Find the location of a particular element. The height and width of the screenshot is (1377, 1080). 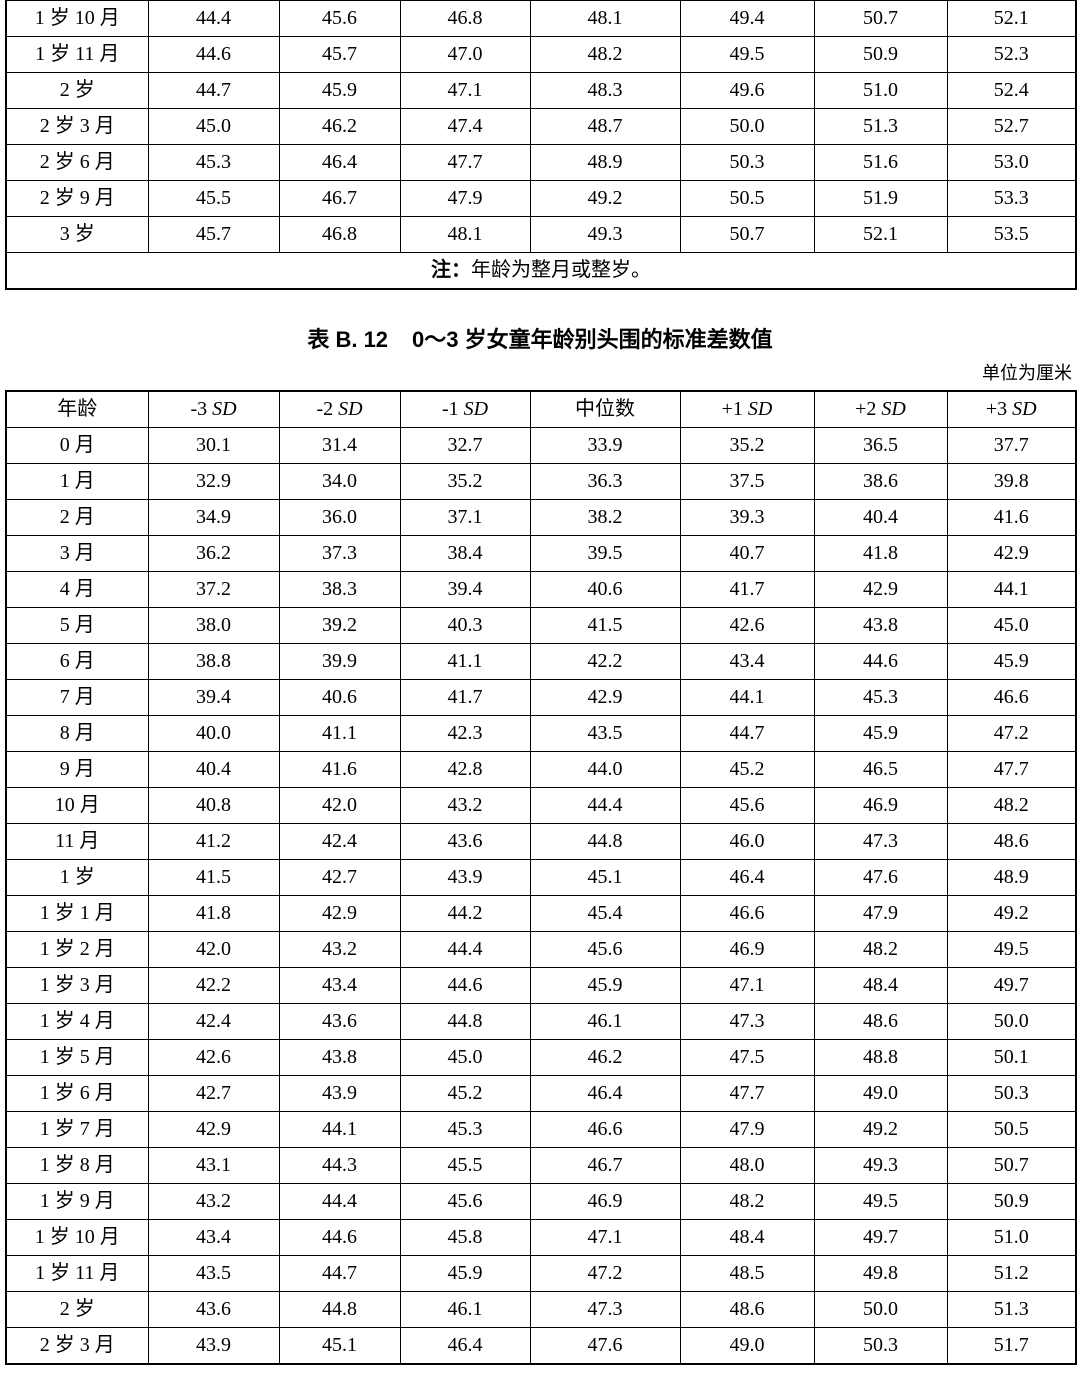

value-cell: 49.2 is located at coordinates (880, 1129).